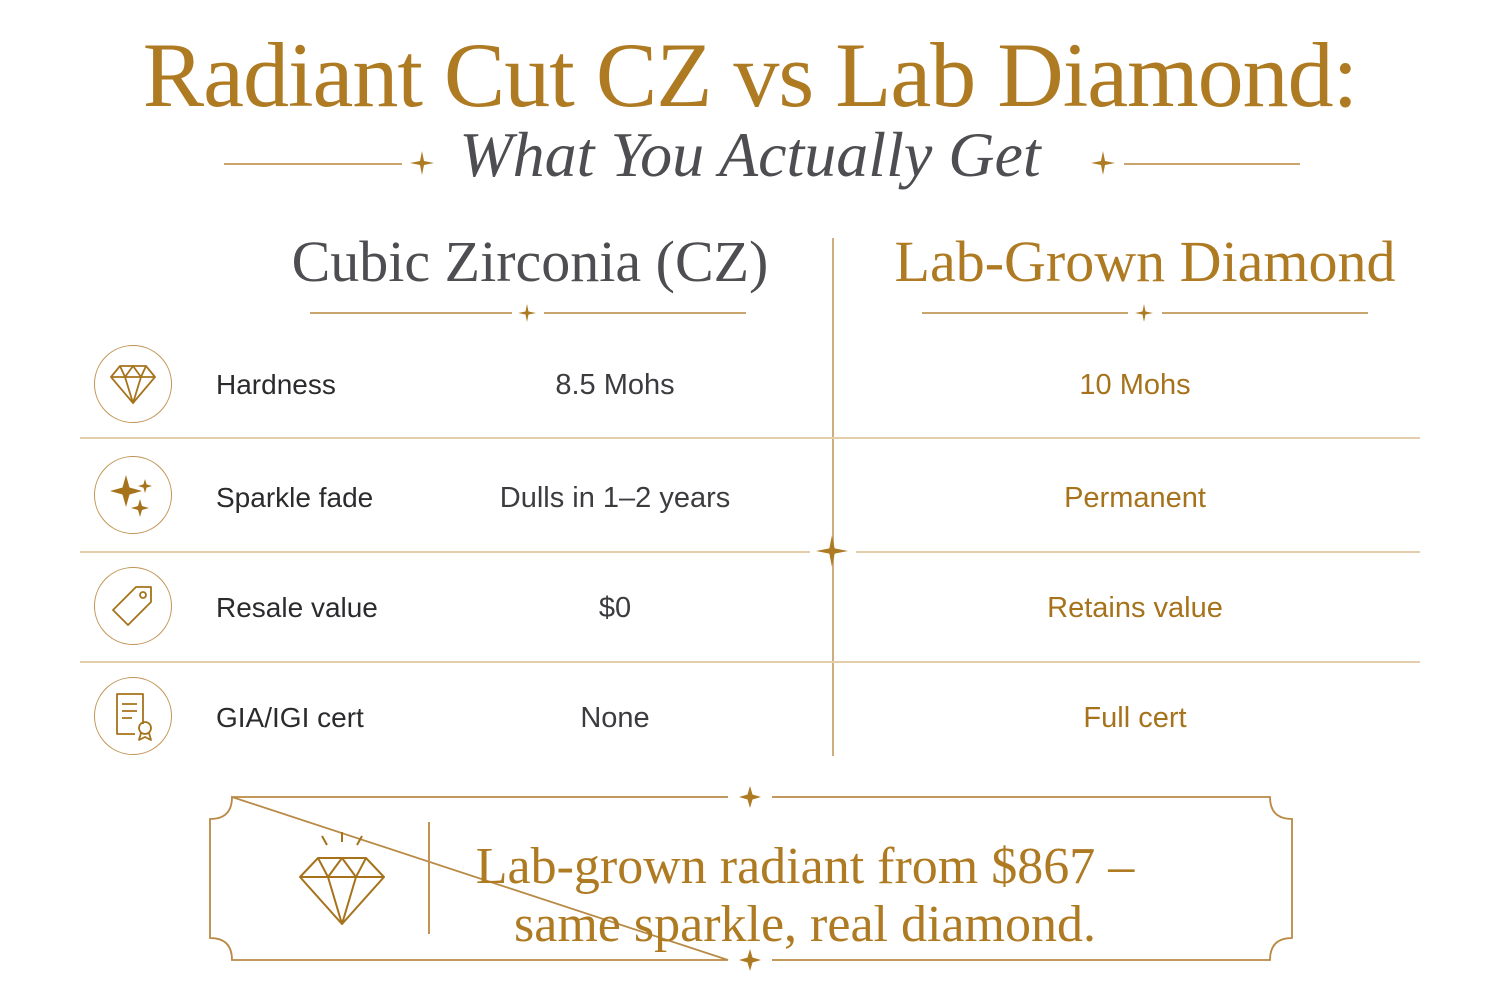 The image size is (1500, 1000). What do you see at coordinates (1265, 313) in the screenshot?
I see `lab-header-rule-right` at bounding box center [1265, 313].